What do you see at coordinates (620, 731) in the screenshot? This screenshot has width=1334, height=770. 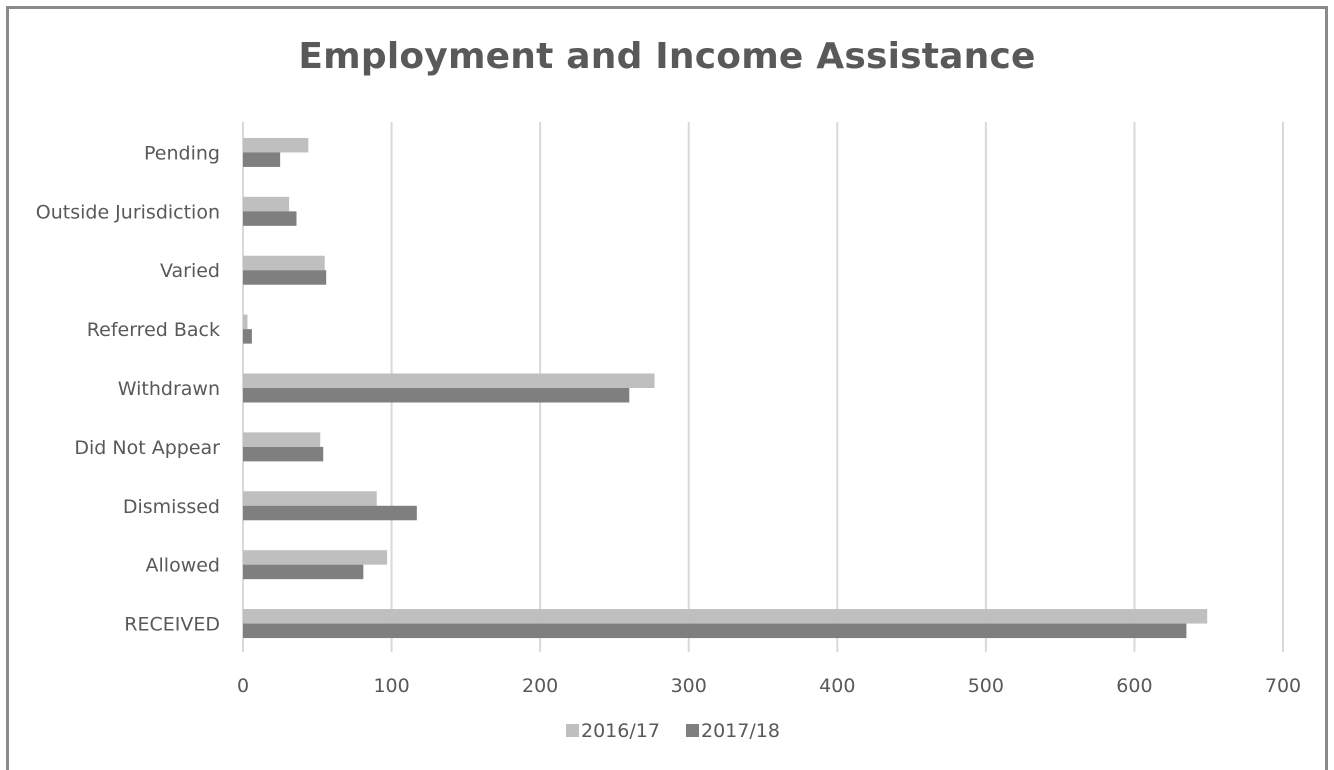 I see `legend-label: 2016/17` at bounding box center [620, 731].